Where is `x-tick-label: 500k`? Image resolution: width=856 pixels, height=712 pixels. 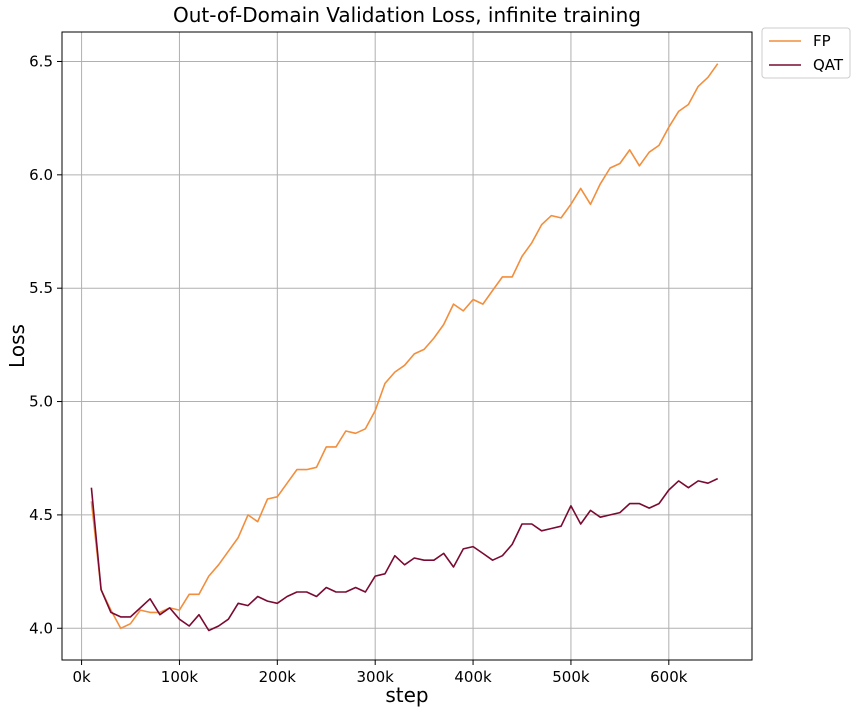 x-tick-label: 500k is located at coordinates (571, 677).